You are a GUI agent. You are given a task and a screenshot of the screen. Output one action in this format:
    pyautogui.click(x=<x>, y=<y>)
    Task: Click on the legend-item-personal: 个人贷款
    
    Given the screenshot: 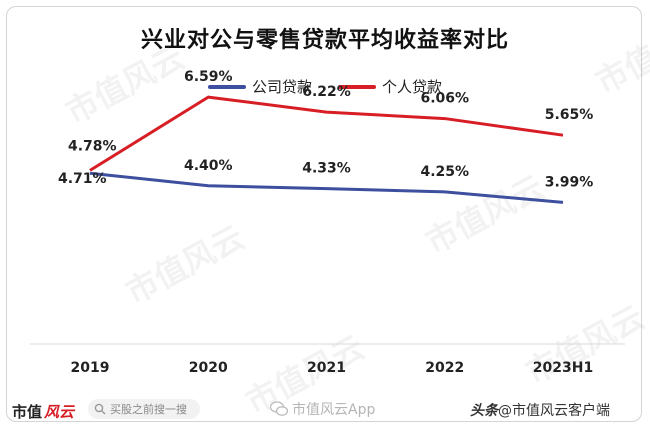 What is the action you would take?
    pyautogui.click(x=390, y=86)
    